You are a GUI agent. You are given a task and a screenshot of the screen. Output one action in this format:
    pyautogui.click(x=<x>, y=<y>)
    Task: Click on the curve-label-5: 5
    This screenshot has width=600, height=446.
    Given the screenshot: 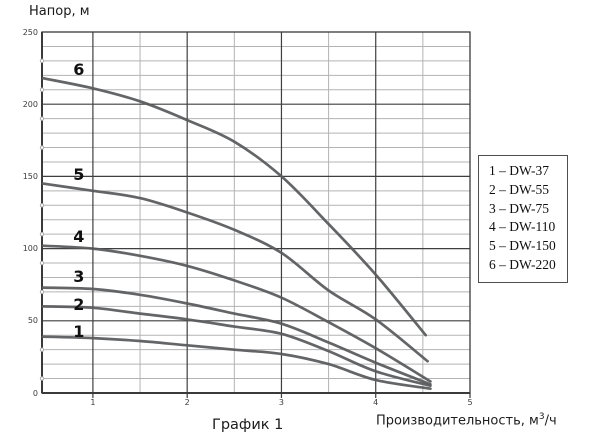 What is the action you would take?
    pyautogui.click(x=79, y=175)
    